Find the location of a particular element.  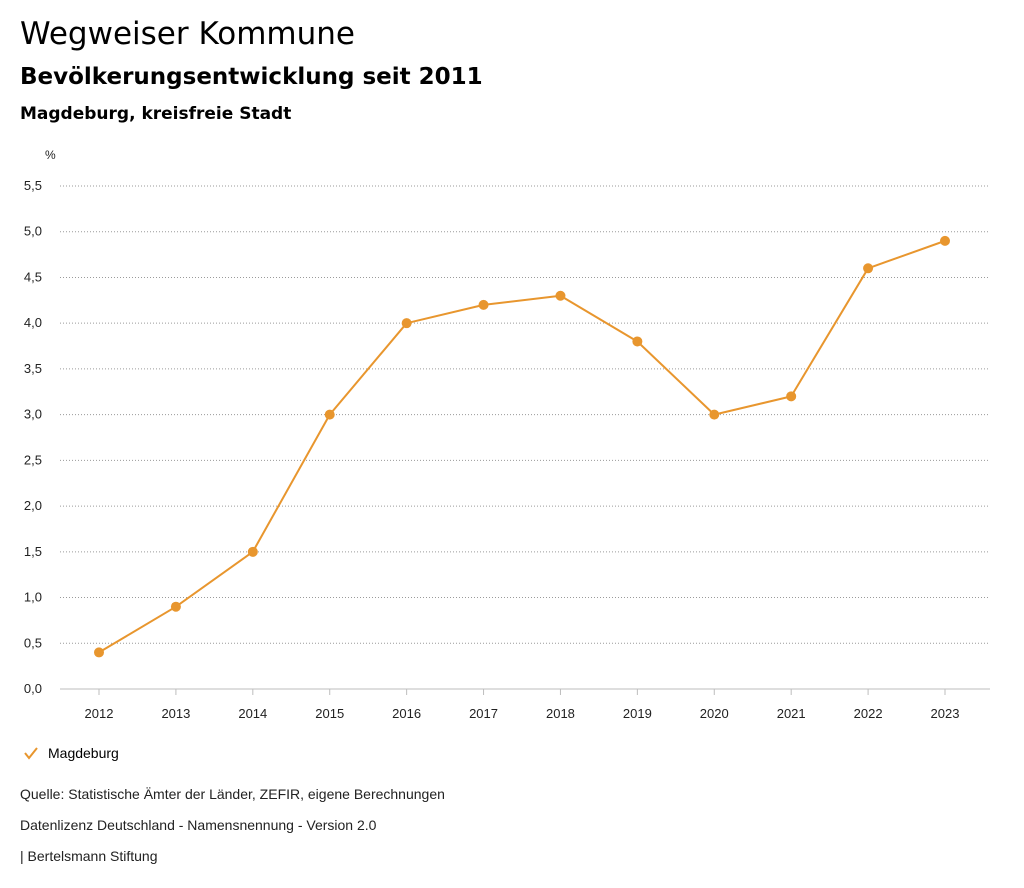

x-tick-label: 2013 is located at coordinates (175, 713).